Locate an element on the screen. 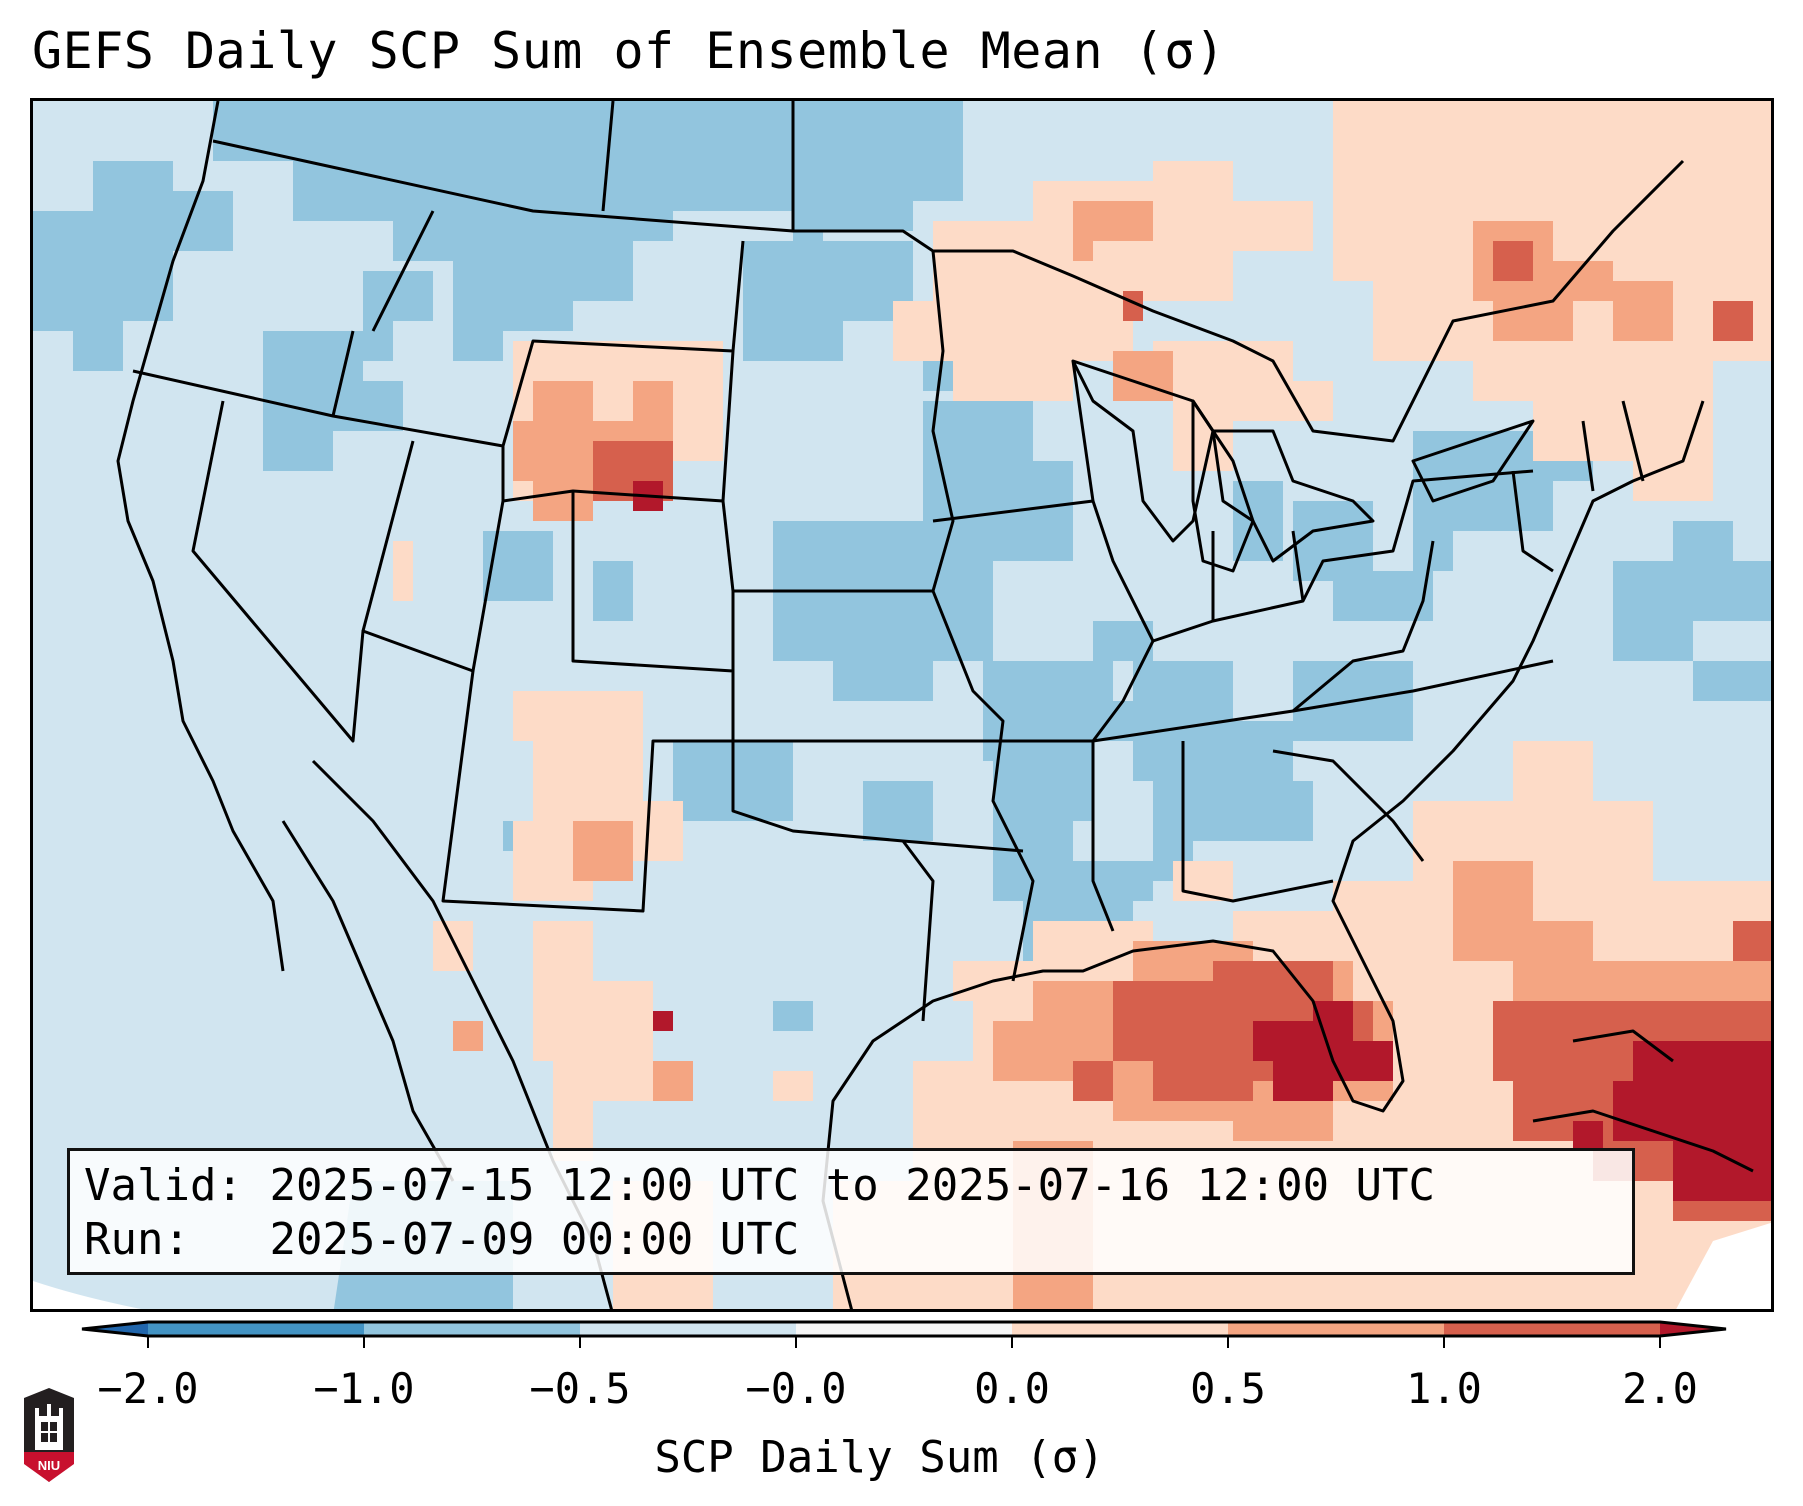  off-domain-area-right is located at coordinates (1723, 1265).